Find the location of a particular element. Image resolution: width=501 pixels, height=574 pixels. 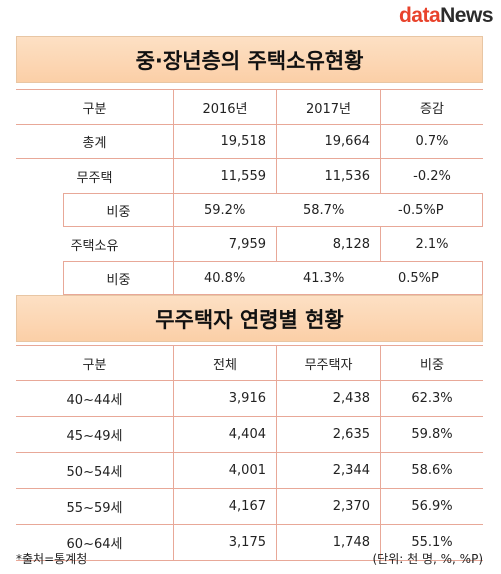

value-2017: 41.3% is located at coordinates (328, 278).